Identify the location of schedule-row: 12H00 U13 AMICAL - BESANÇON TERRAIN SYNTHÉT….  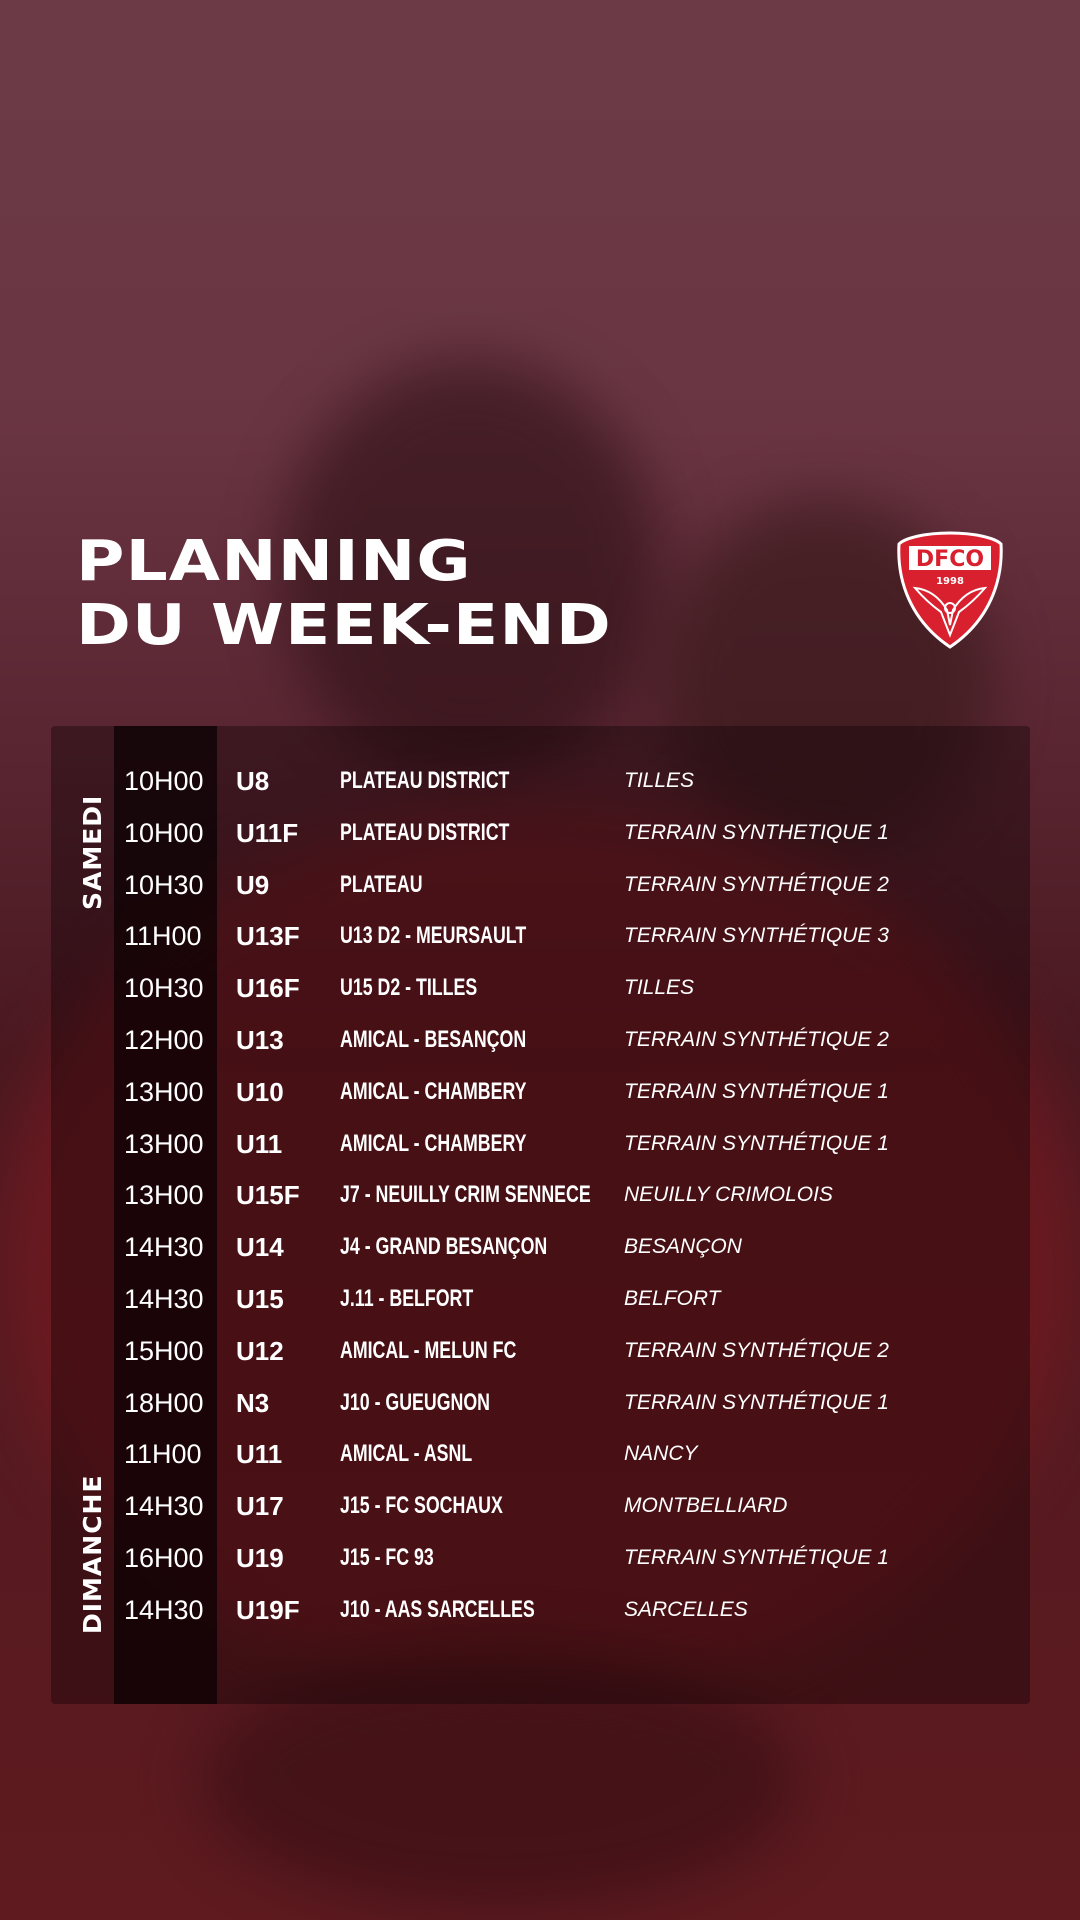
(540, 1040).